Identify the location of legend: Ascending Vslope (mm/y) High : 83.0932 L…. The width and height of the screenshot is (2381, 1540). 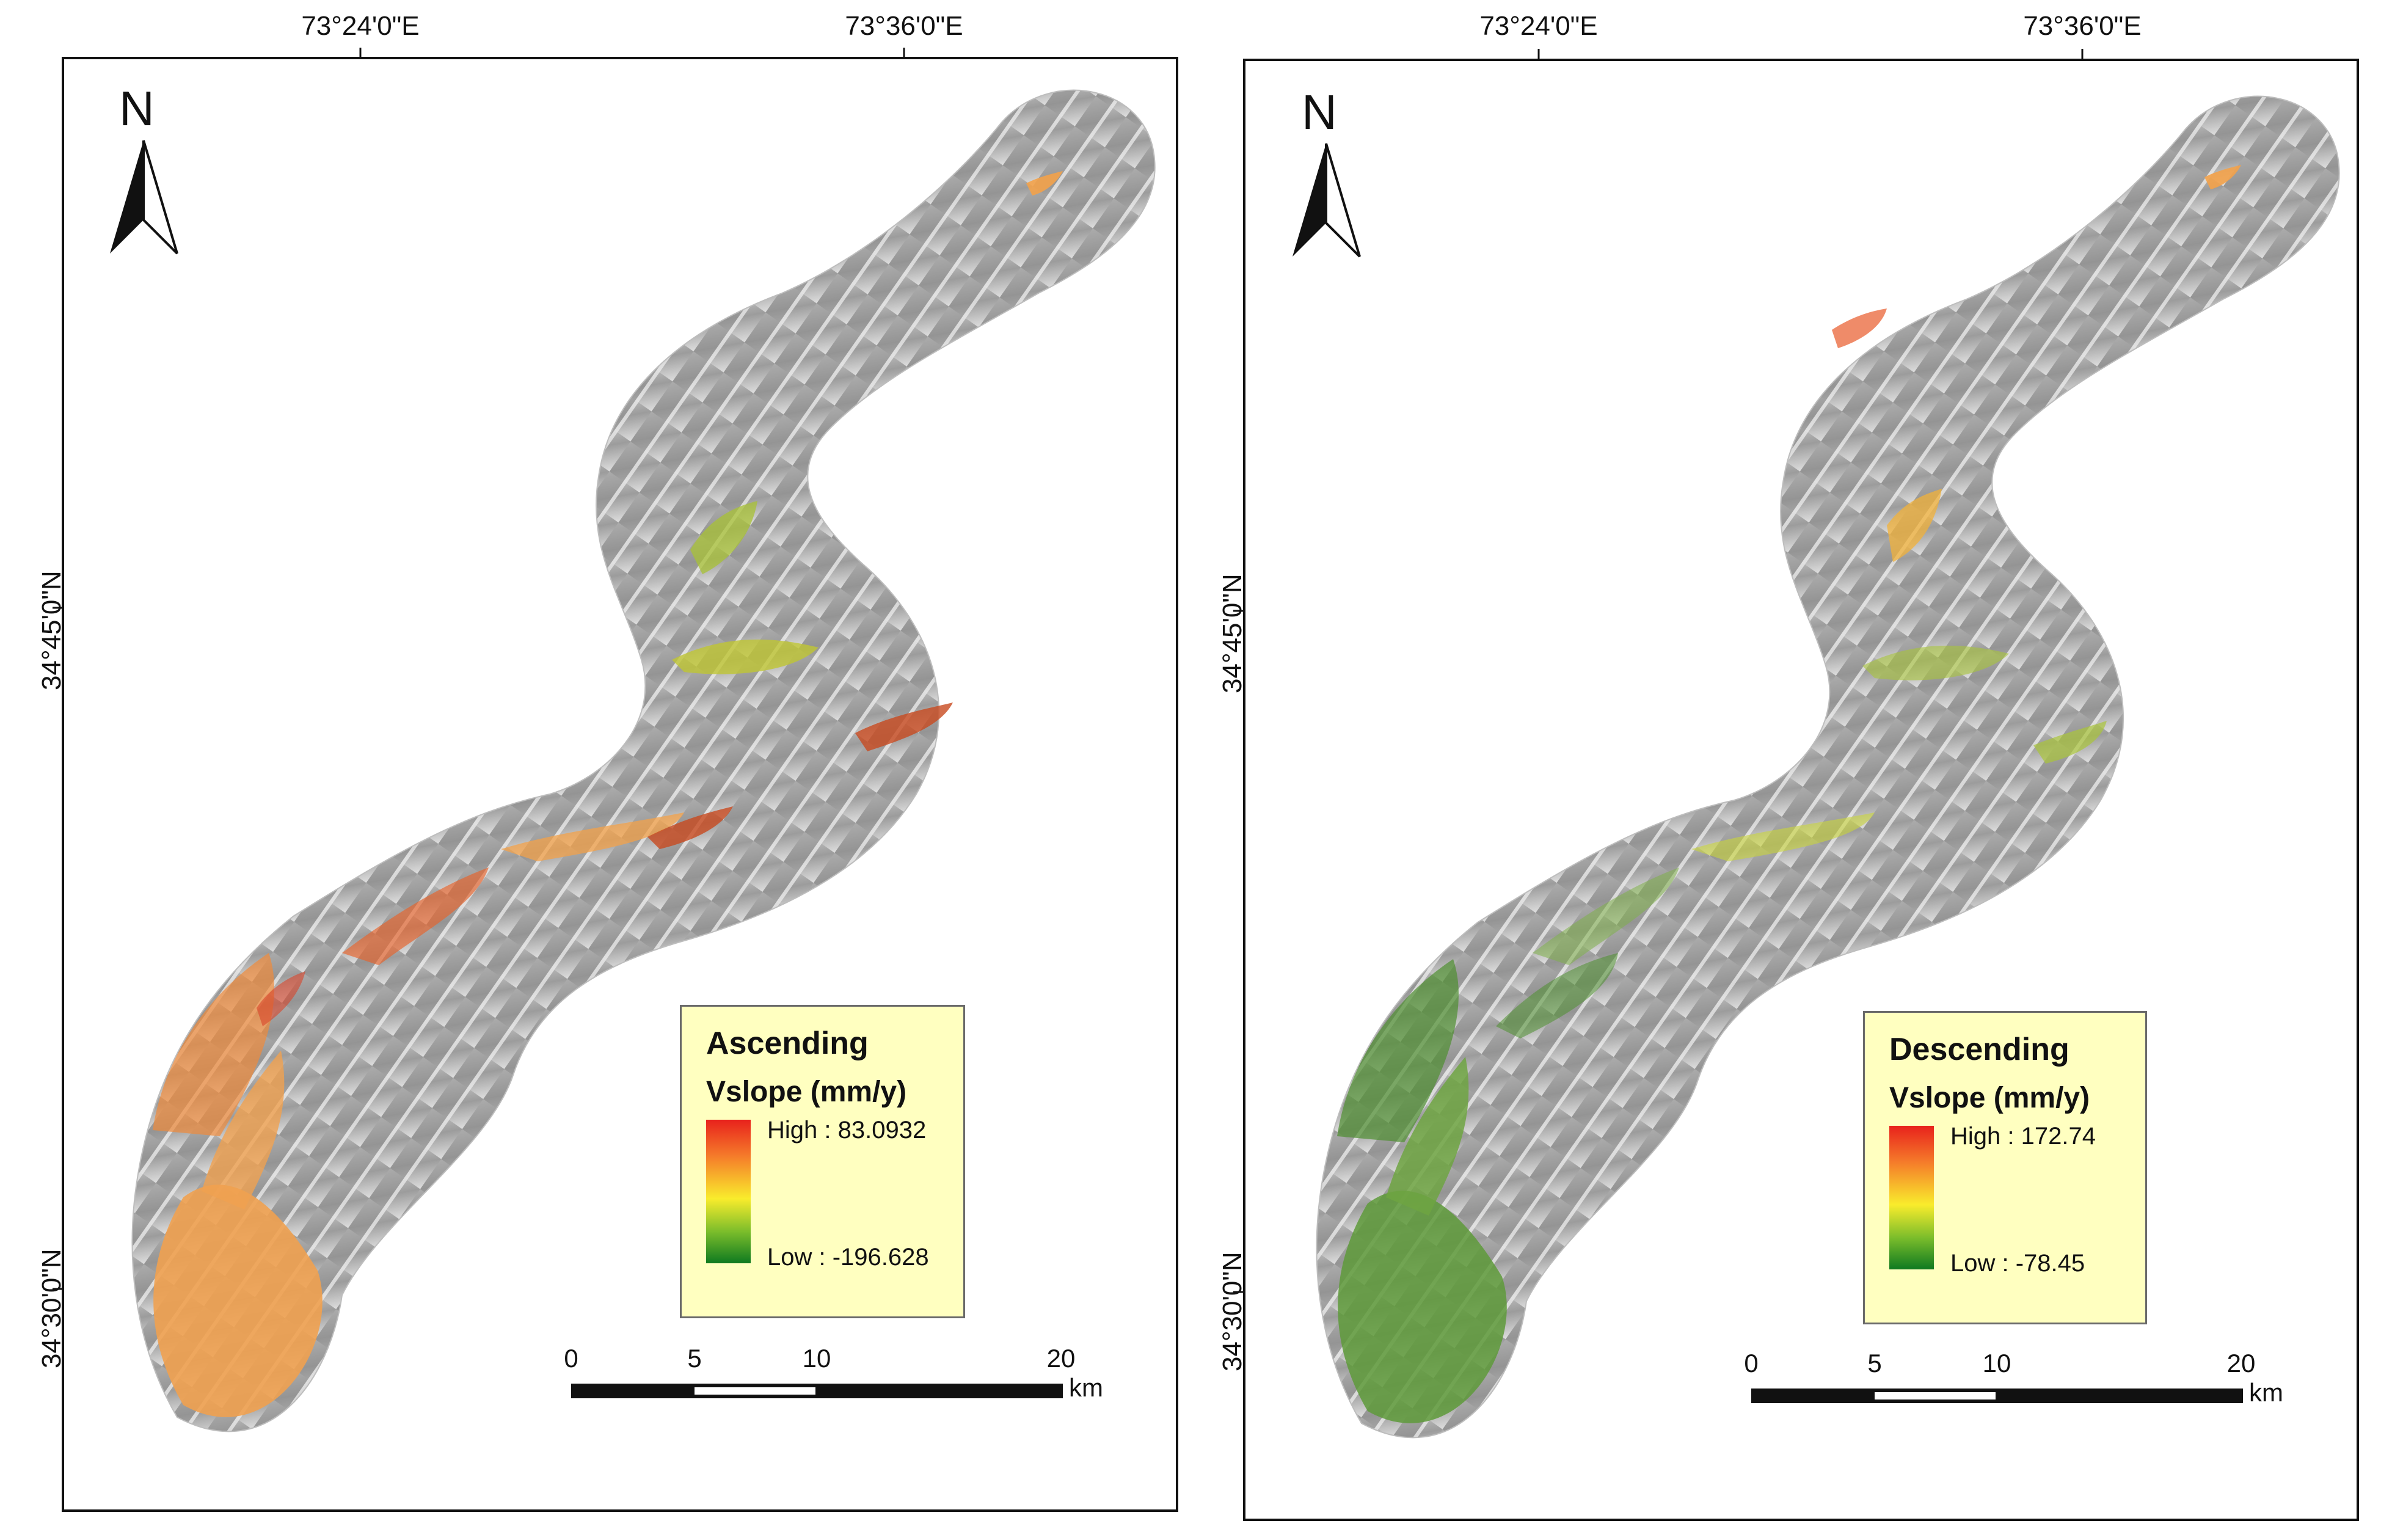
(823, 1161).